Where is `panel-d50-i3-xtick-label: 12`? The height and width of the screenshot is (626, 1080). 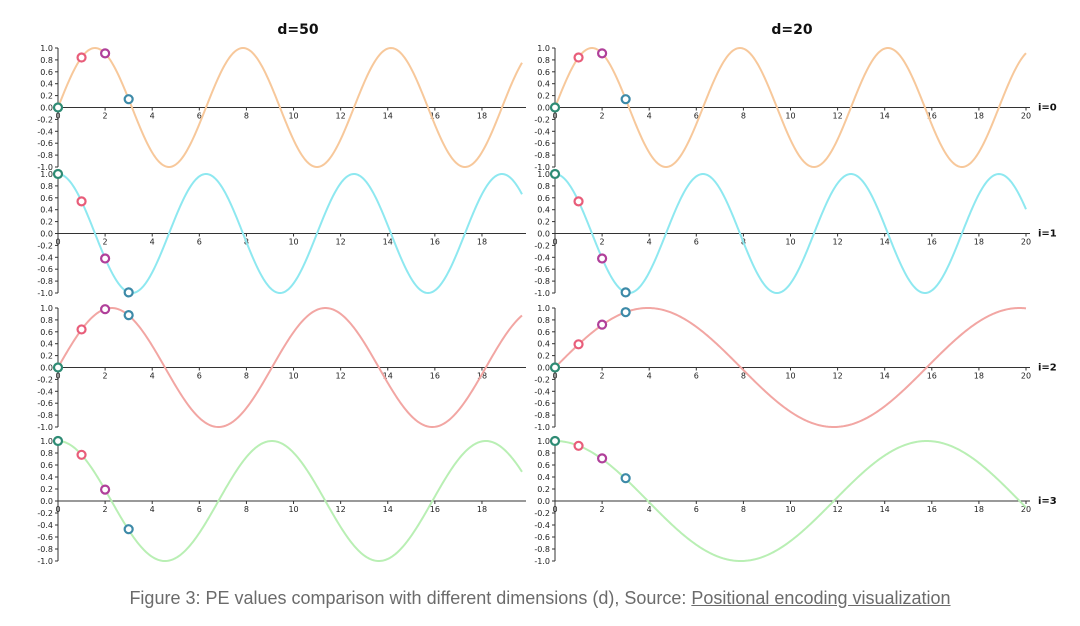
panel-d50-i3-xtick-label: 12 is located at coordinates (341, 509).